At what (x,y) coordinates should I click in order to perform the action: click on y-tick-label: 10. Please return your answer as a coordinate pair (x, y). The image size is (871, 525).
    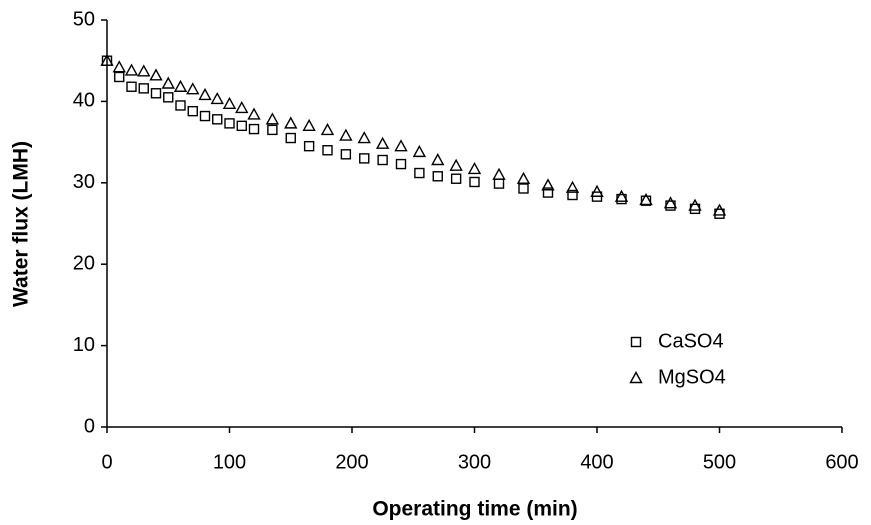
    Looking at the image, I should click on (84, 345).